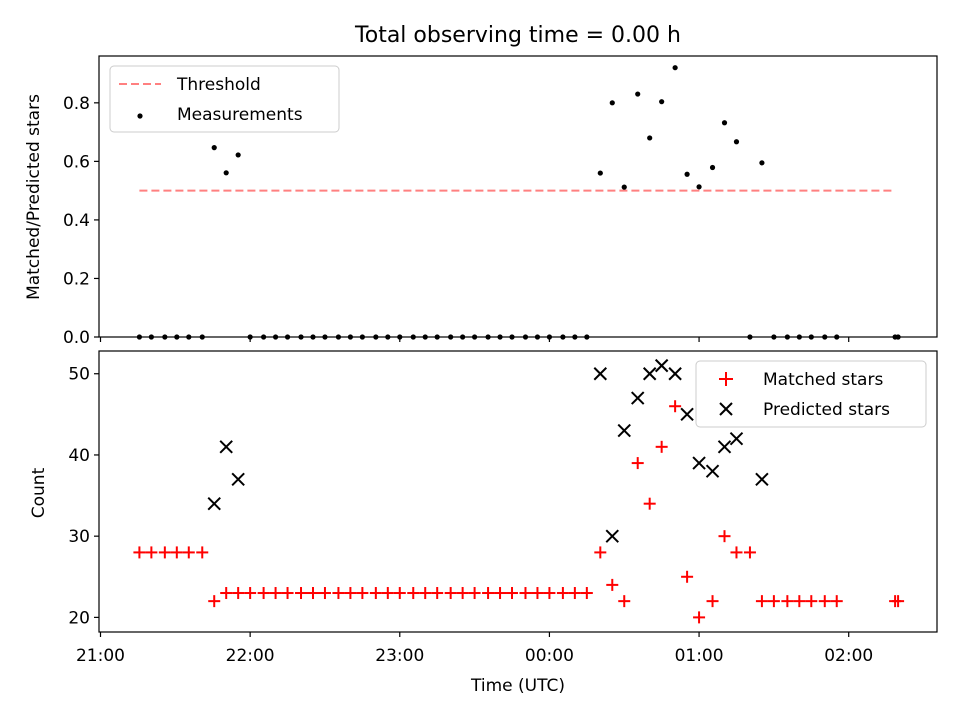  What do you see at coordinates (76, 104) in the screenshot?
I see `ratio-y-tick-label: 0.8` at bounding box center [76, 104].